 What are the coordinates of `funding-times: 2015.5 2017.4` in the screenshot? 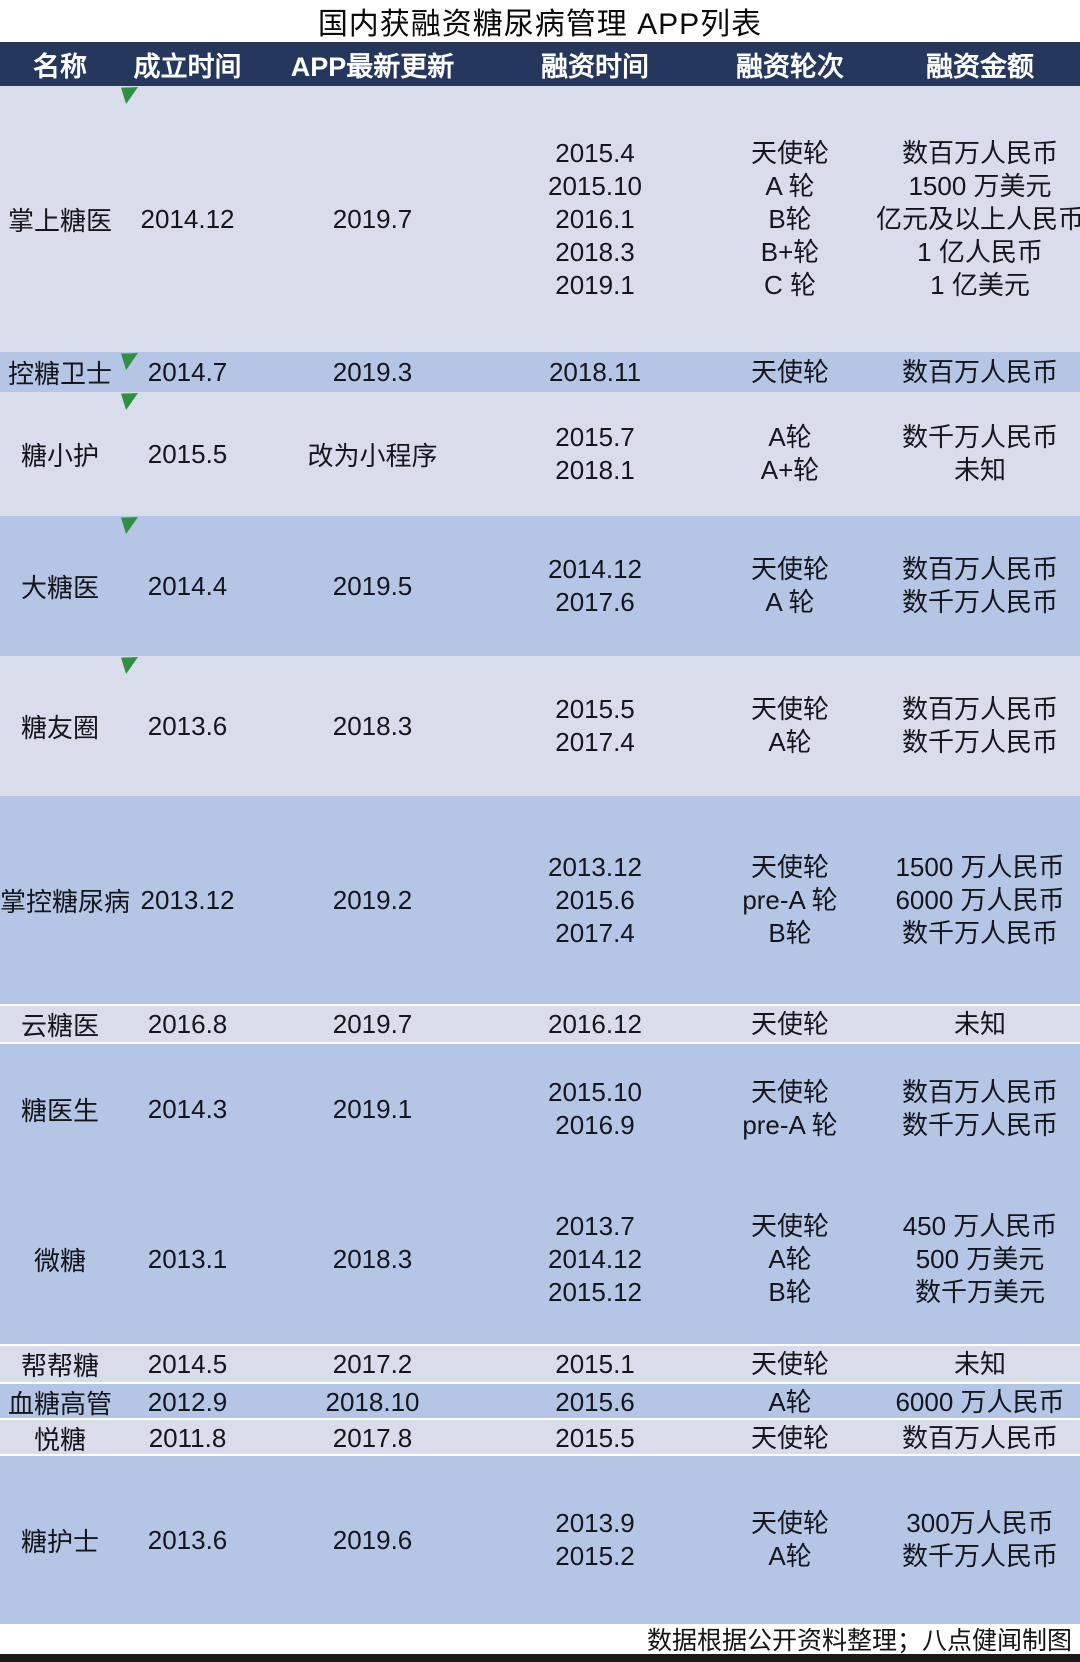 It's located at (595, 726).